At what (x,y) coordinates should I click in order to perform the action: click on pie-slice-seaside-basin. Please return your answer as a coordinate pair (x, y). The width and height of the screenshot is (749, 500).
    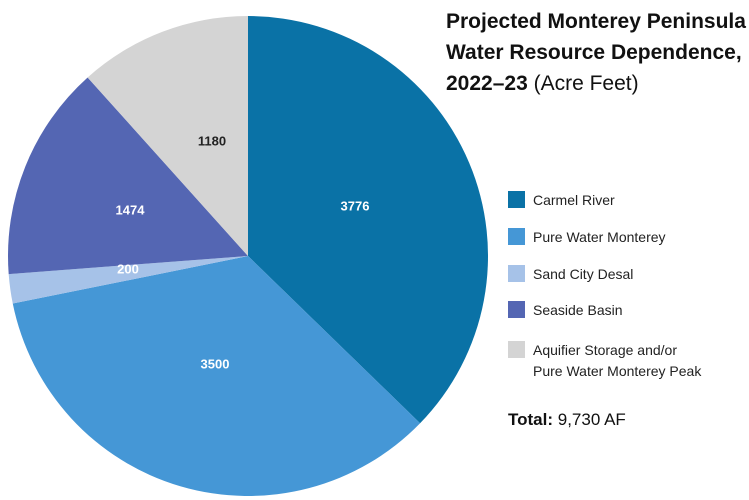
    Looking at the image, I should click on (128, 176).